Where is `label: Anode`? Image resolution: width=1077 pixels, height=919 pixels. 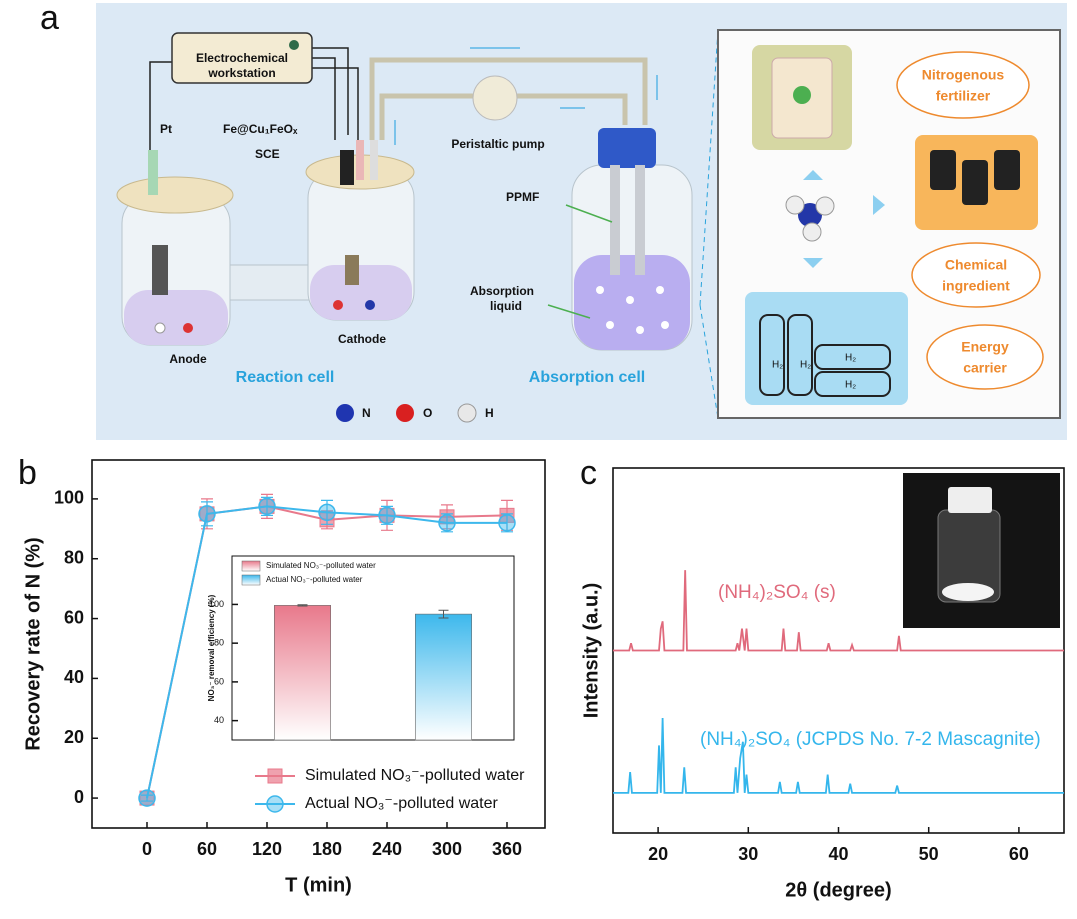 label: Anode is located at coordinates (188, 359).